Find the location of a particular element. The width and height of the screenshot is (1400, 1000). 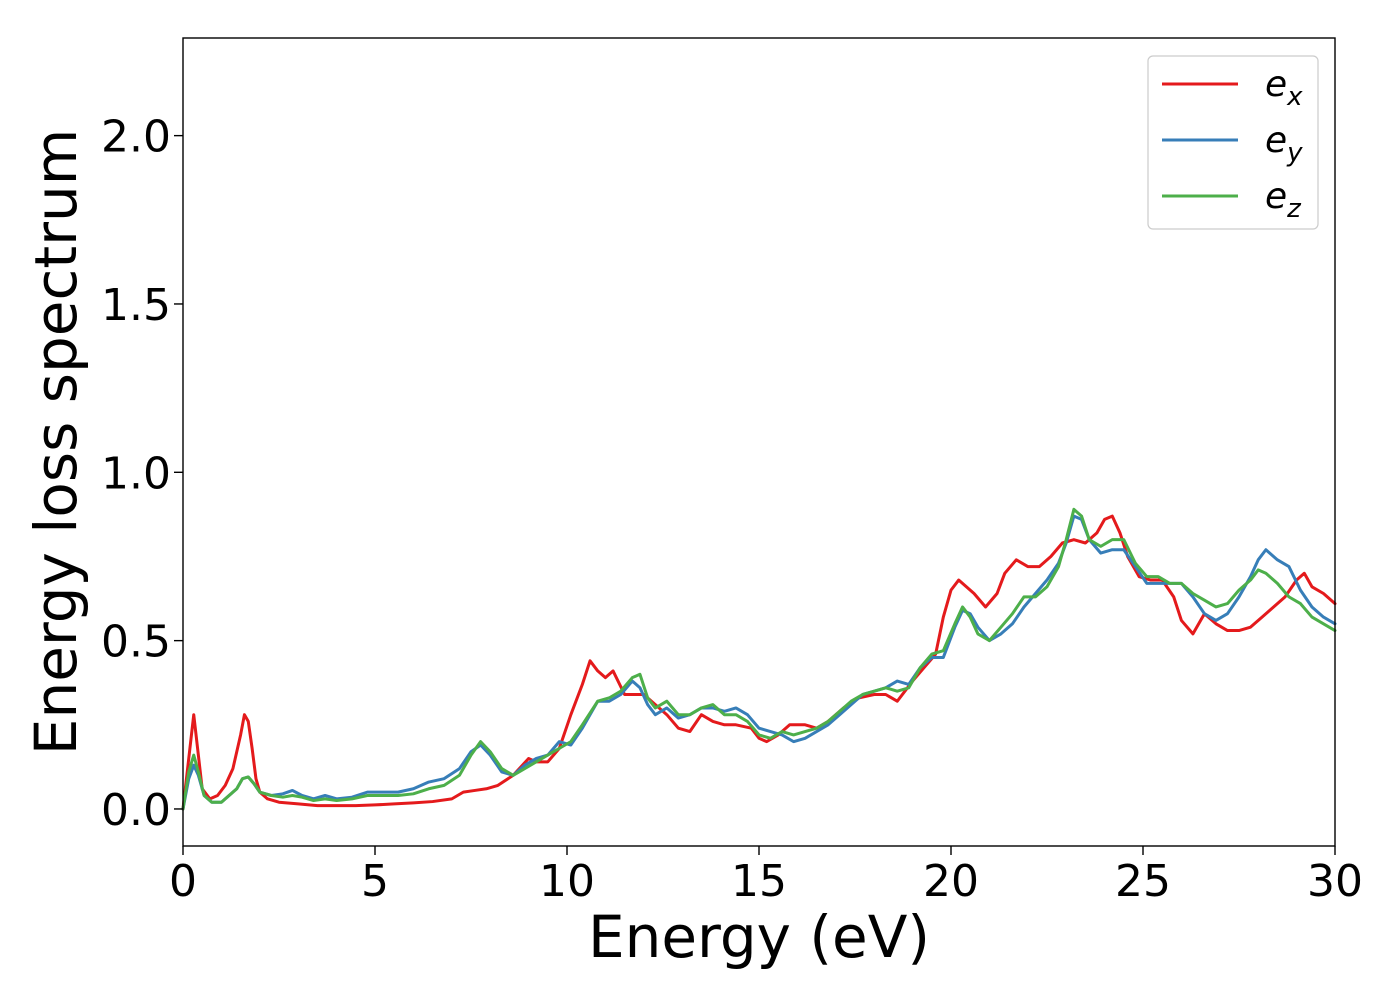

legend-label: ez is located at coordinates (1283, 200).